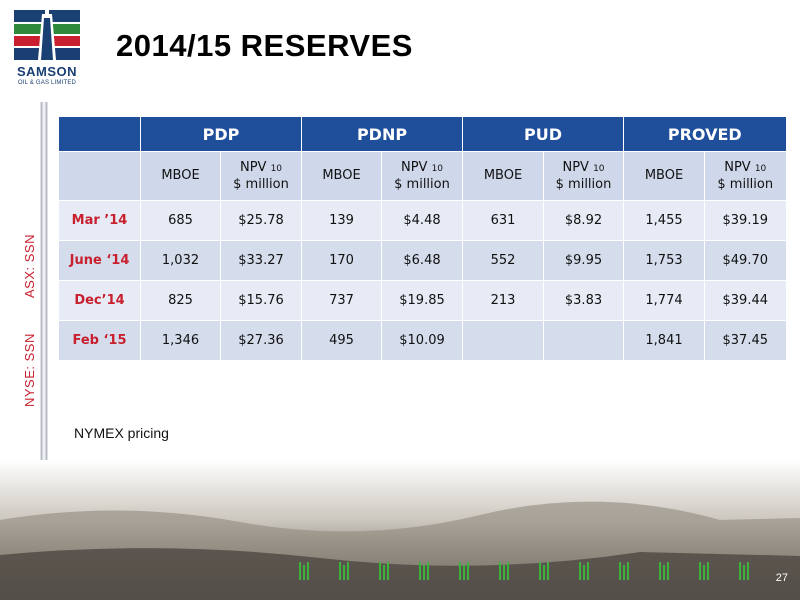  Describe the element at coordinates (261, 220) in the screenshot. I see `table-cell: $25.78` at that location.